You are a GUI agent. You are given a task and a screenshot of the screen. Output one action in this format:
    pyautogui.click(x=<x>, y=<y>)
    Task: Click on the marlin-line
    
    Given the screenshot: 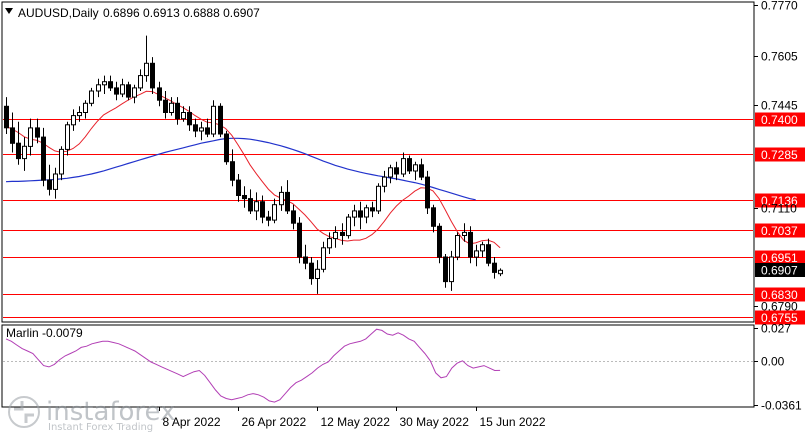 What is the action you would take?
    pyautogui.click(x=253, y=365)
    